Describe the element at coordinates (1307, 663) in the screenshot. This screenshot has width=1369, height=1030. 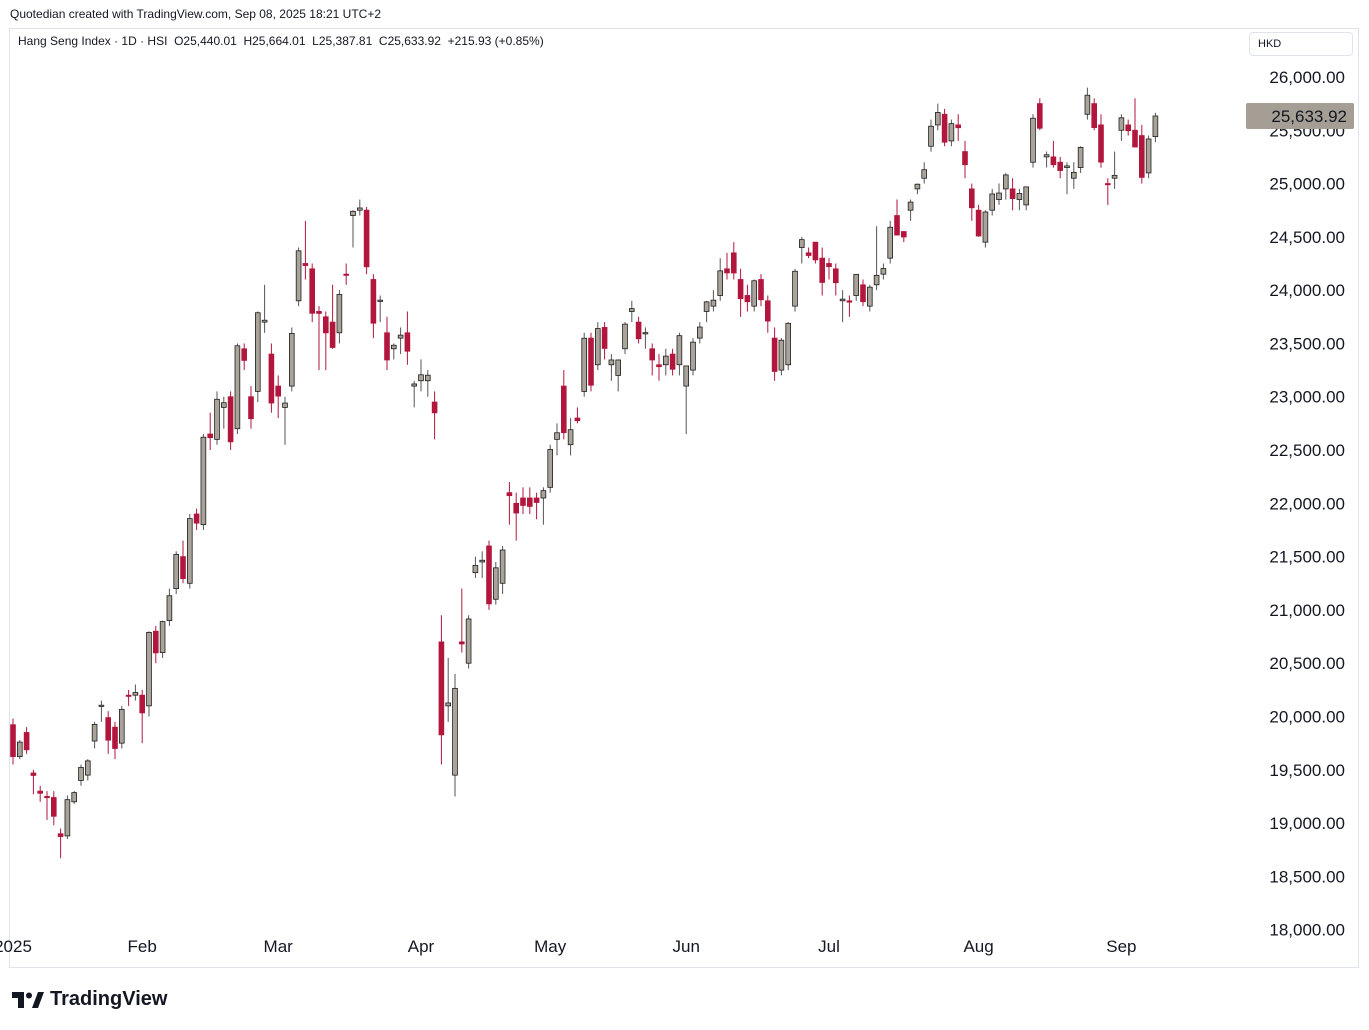
I see `y-tick-label: 20,500.00` at that location.